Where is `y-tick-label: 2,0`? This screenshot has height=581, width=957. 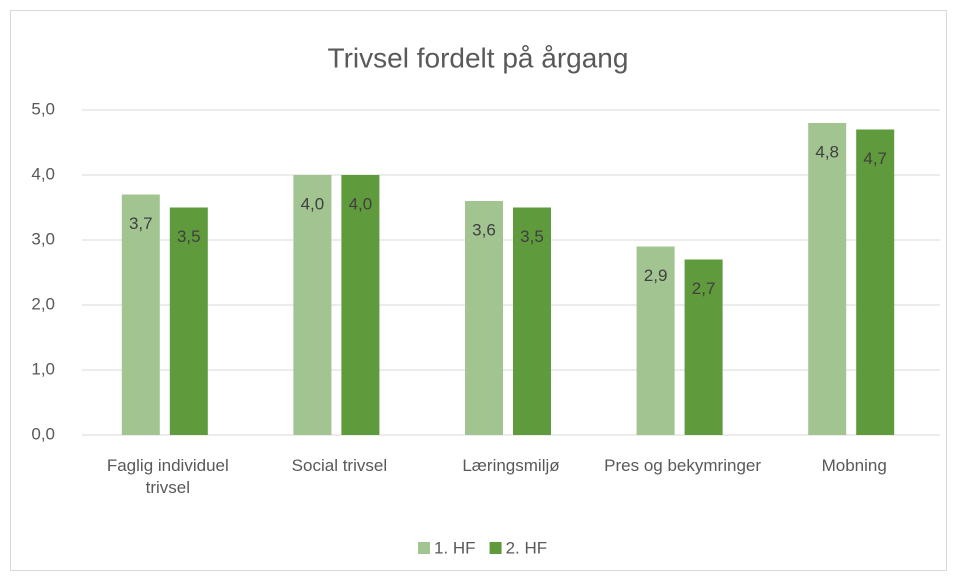
y-tick-label: 2,0 is located at coordinates (43, 303).